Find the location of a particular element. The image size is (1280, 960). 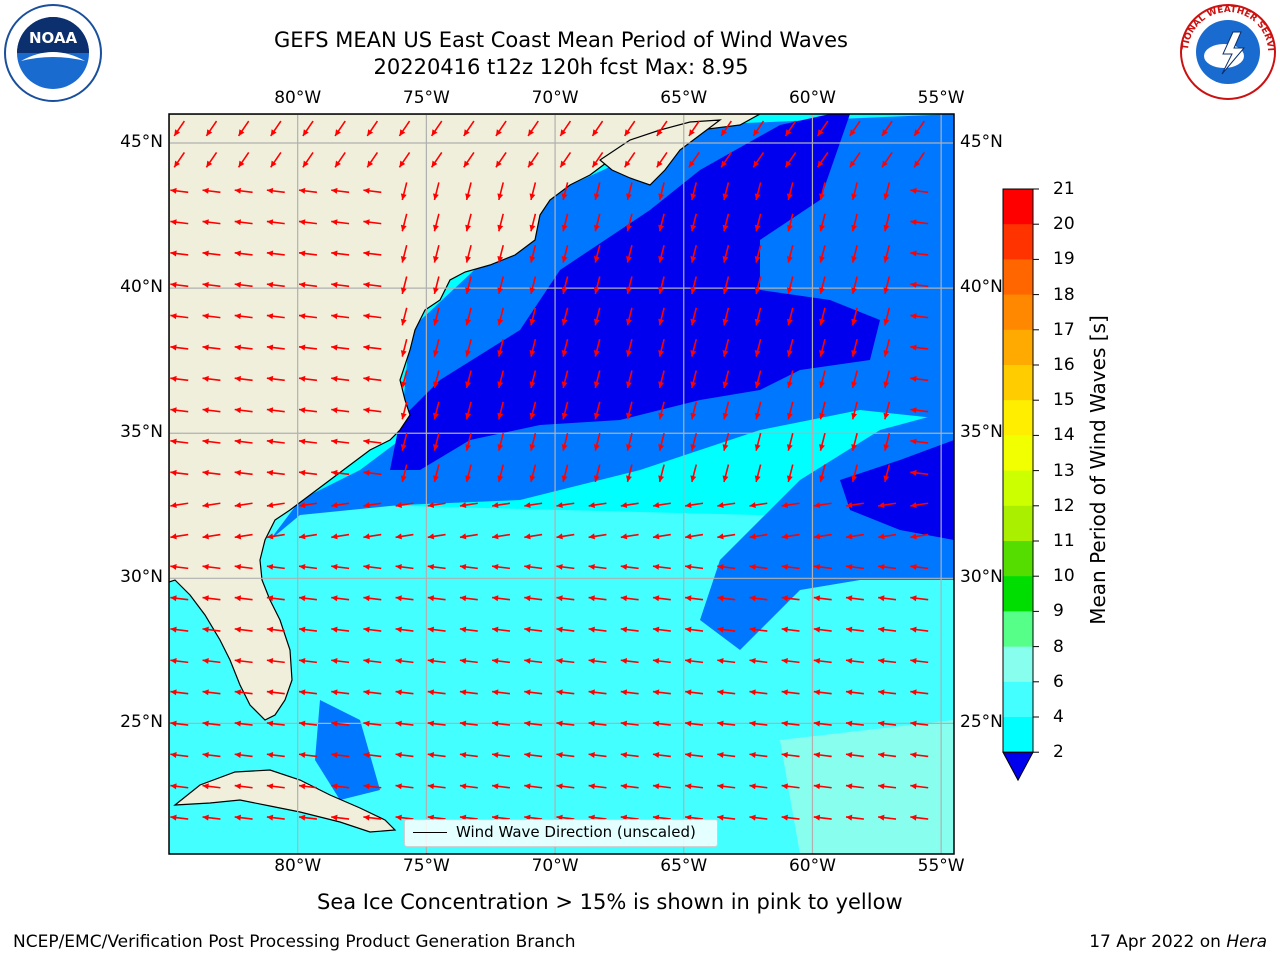

period-2-4-bahamas is located at coordinates (347, 750).